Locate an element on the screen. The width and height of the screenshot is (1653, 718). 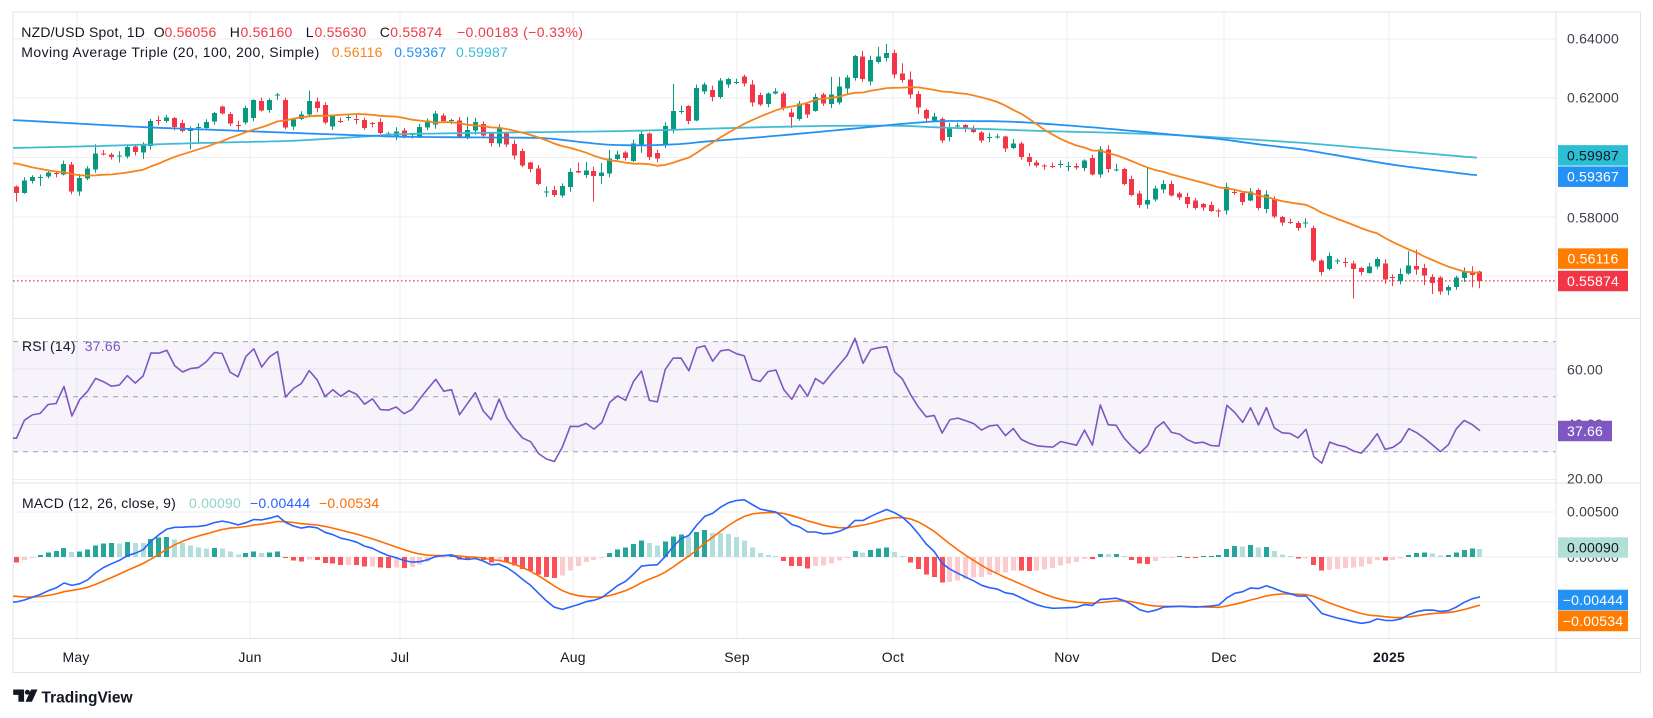
svg-text: TradingView is located at coordinates (88, 697).